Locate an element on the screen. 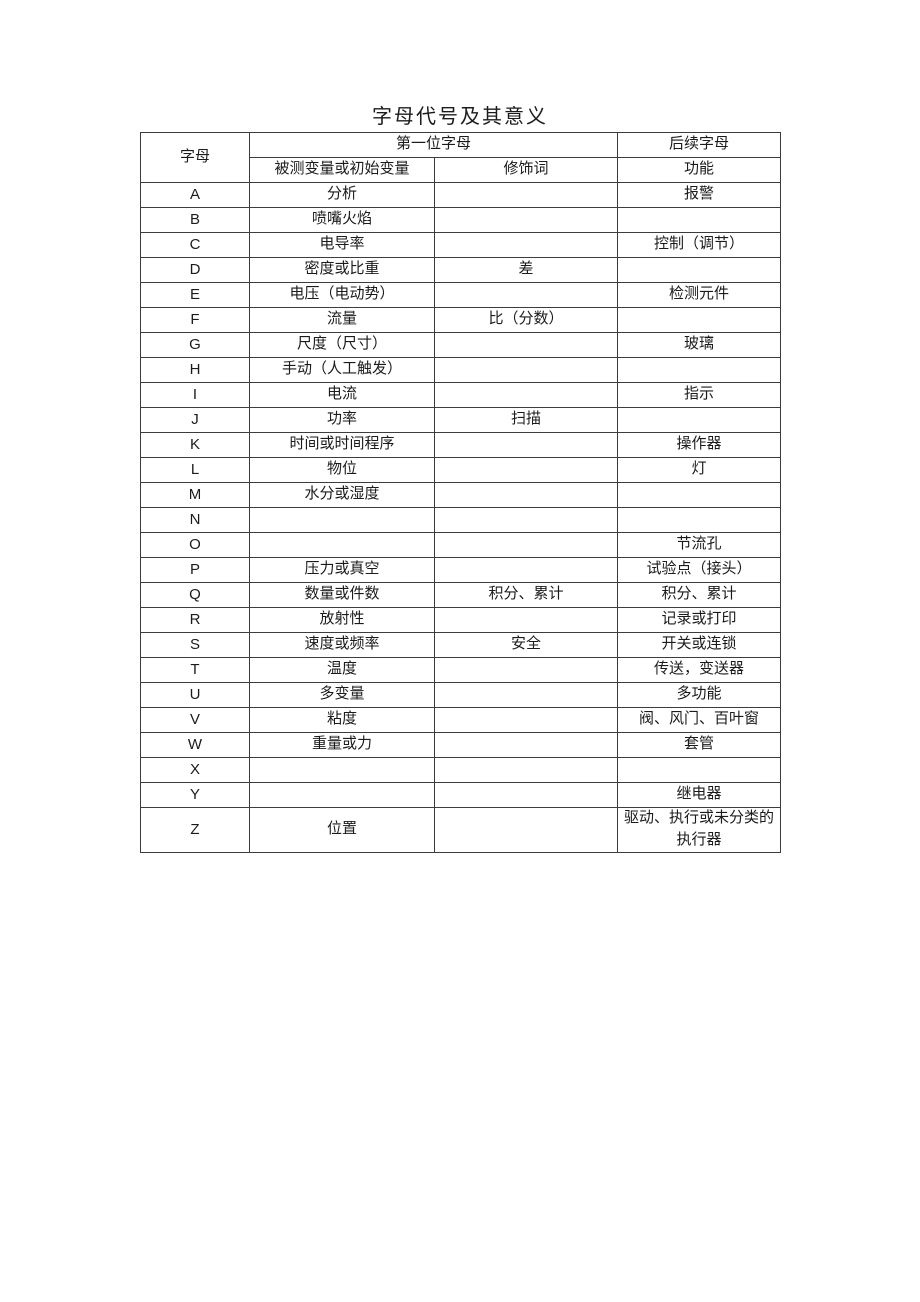  table-row: I 电流 指示 is located at coordinates (461, 395).